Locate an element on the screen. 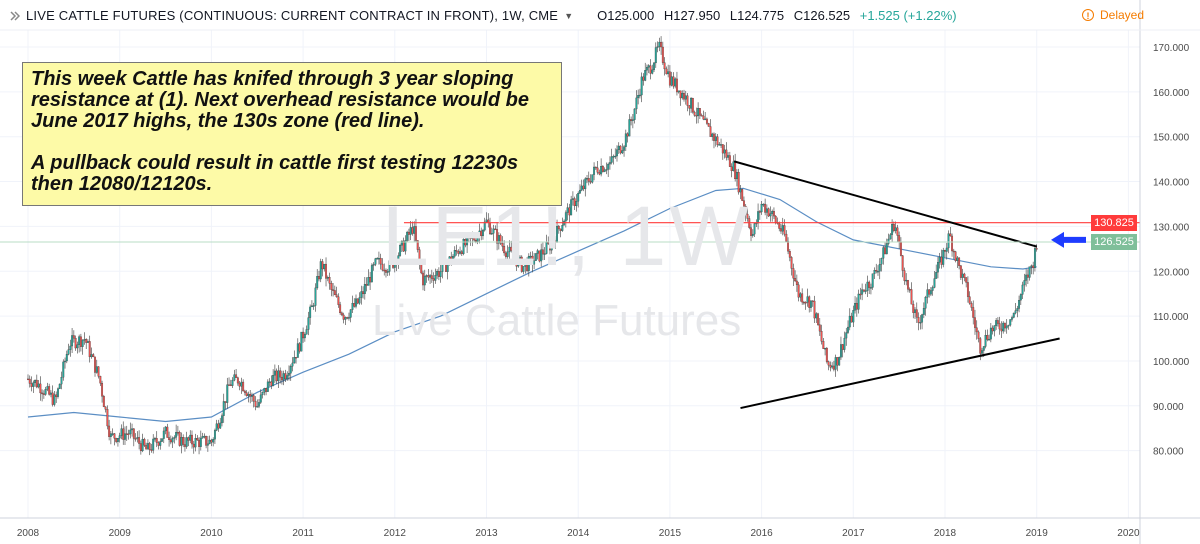  y-tick-label: 100.000 is located at coordinates (1171, 362).